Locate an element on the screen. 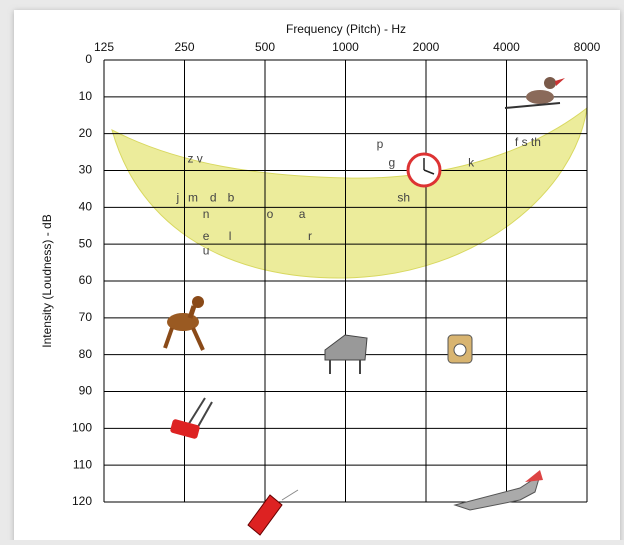 The image size is (624, 545). speech-sound: p is located at coordinates (380, 144).